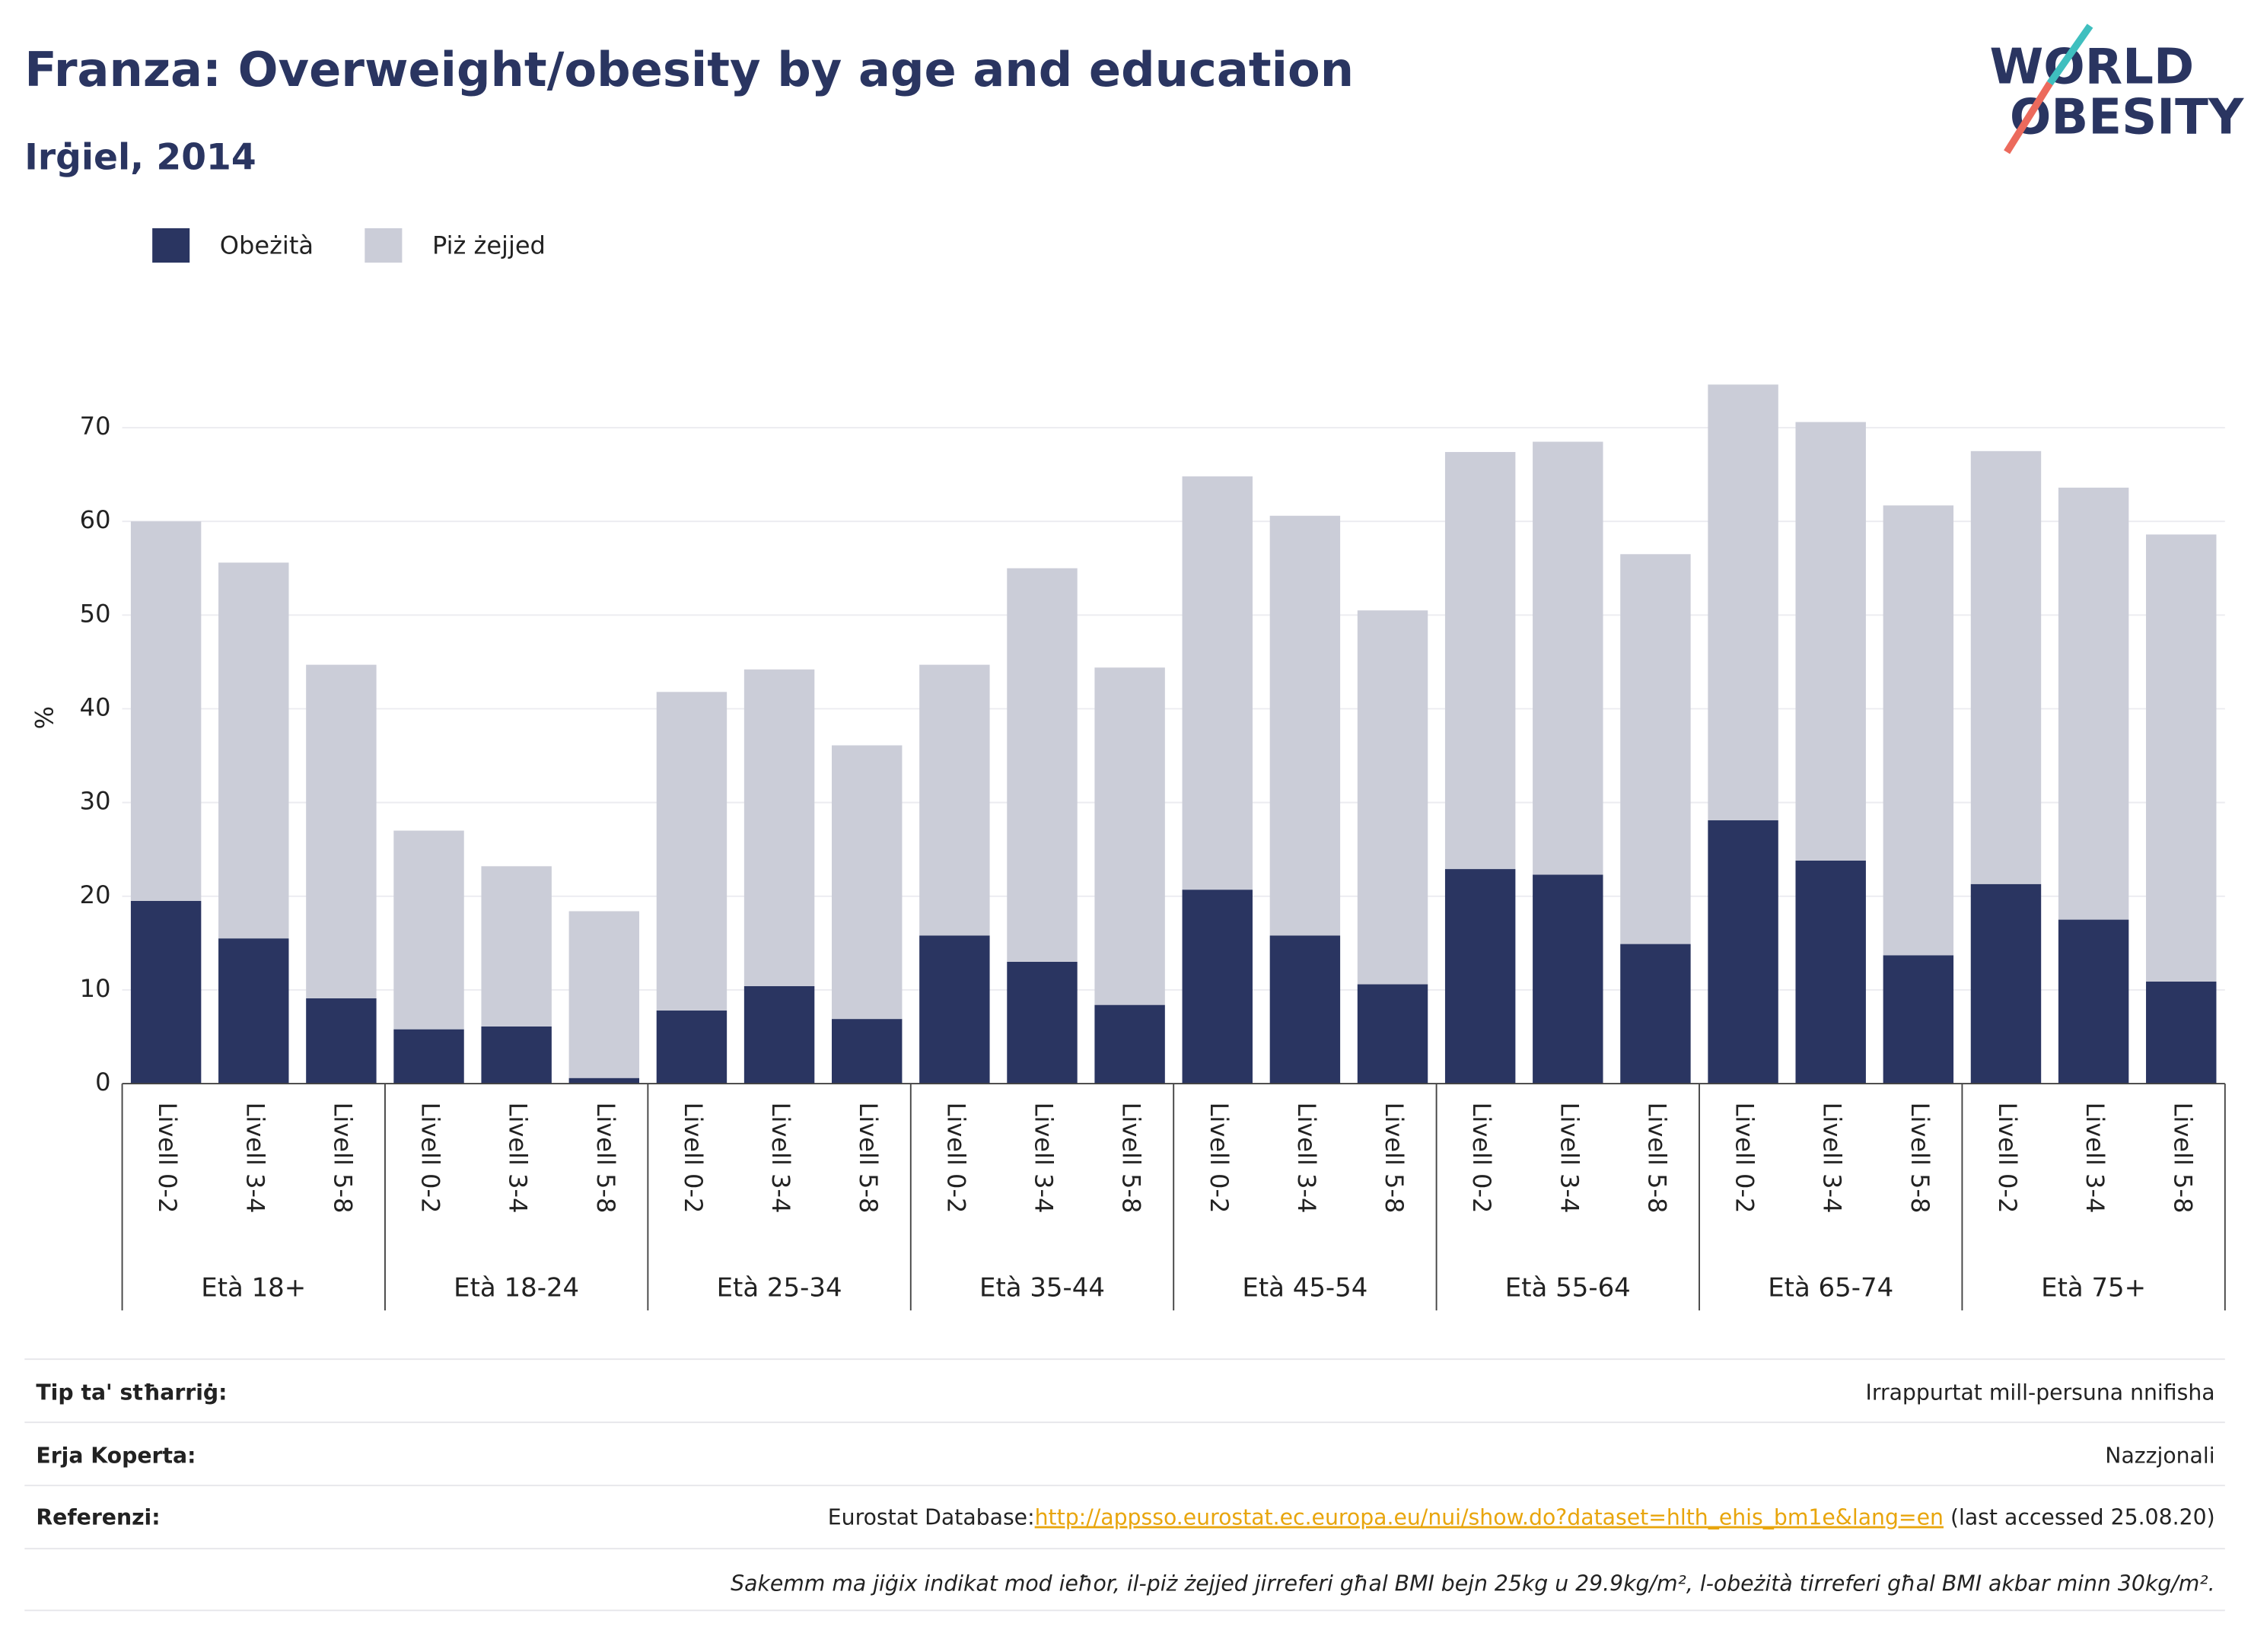 The height and width of the screenshot is (1652, 2251). What do you see at coordinates (1568, 1287) in the screenshot?
I see `group-label: Età 55-64` at bounding box center [1568, 1287].